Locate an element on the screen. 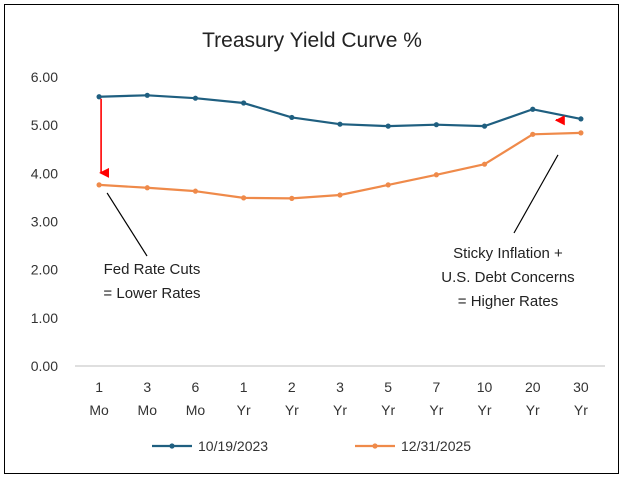  y-tick-label: 4.00 is located at coordinates (44, 173).